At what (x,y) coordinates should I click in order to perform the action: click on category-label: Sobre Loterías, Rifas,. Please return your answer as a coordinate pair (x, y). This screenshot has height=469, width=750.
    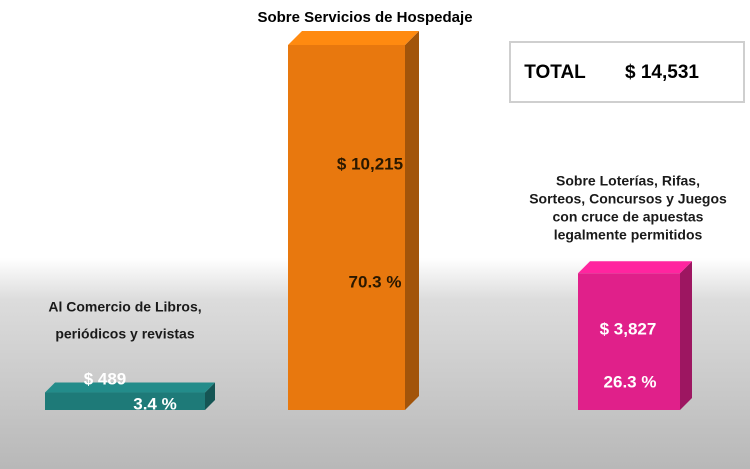
    Looking at the image, I should click on (628, 181).